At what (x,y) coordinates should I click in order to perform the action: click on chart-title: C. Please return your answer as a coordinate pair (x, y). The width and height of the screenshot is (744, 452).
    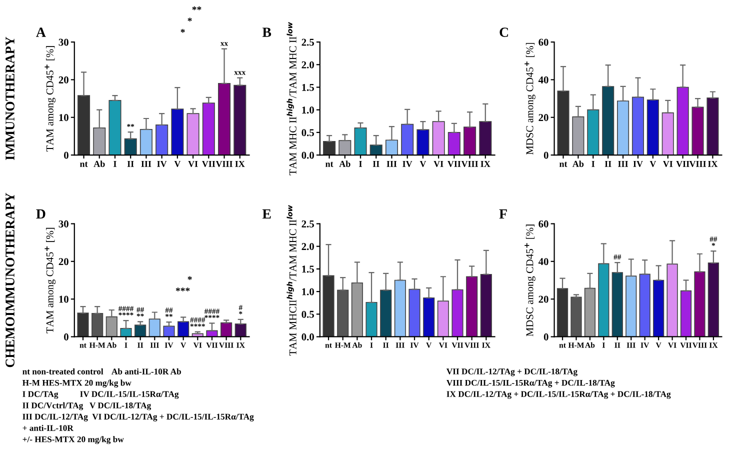
    Looking at the image, I should click on (504, 32).